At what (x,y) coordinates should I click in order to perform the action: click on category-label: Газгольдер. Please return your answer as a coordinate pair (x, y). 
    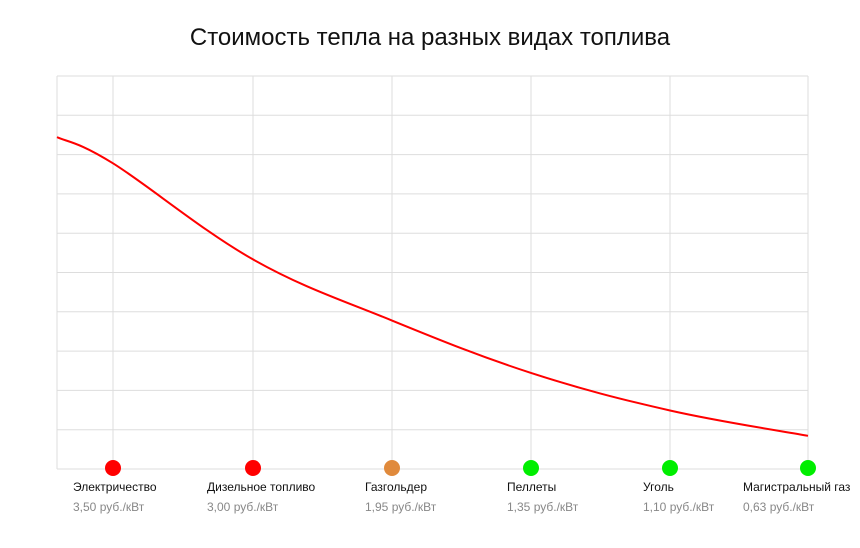
    Looking at the image, I should click on (396, 487).